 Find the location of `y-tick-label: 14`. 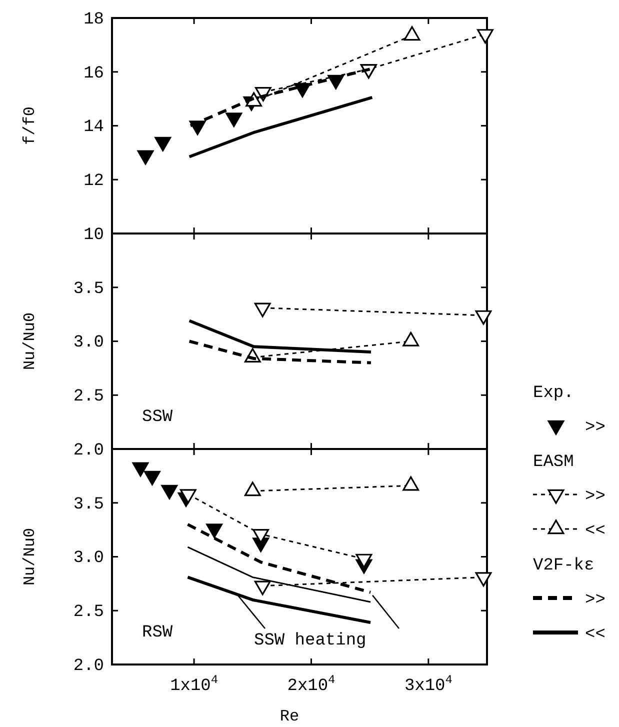

y-tick-label: 14 is located at coordinates (94, 128).